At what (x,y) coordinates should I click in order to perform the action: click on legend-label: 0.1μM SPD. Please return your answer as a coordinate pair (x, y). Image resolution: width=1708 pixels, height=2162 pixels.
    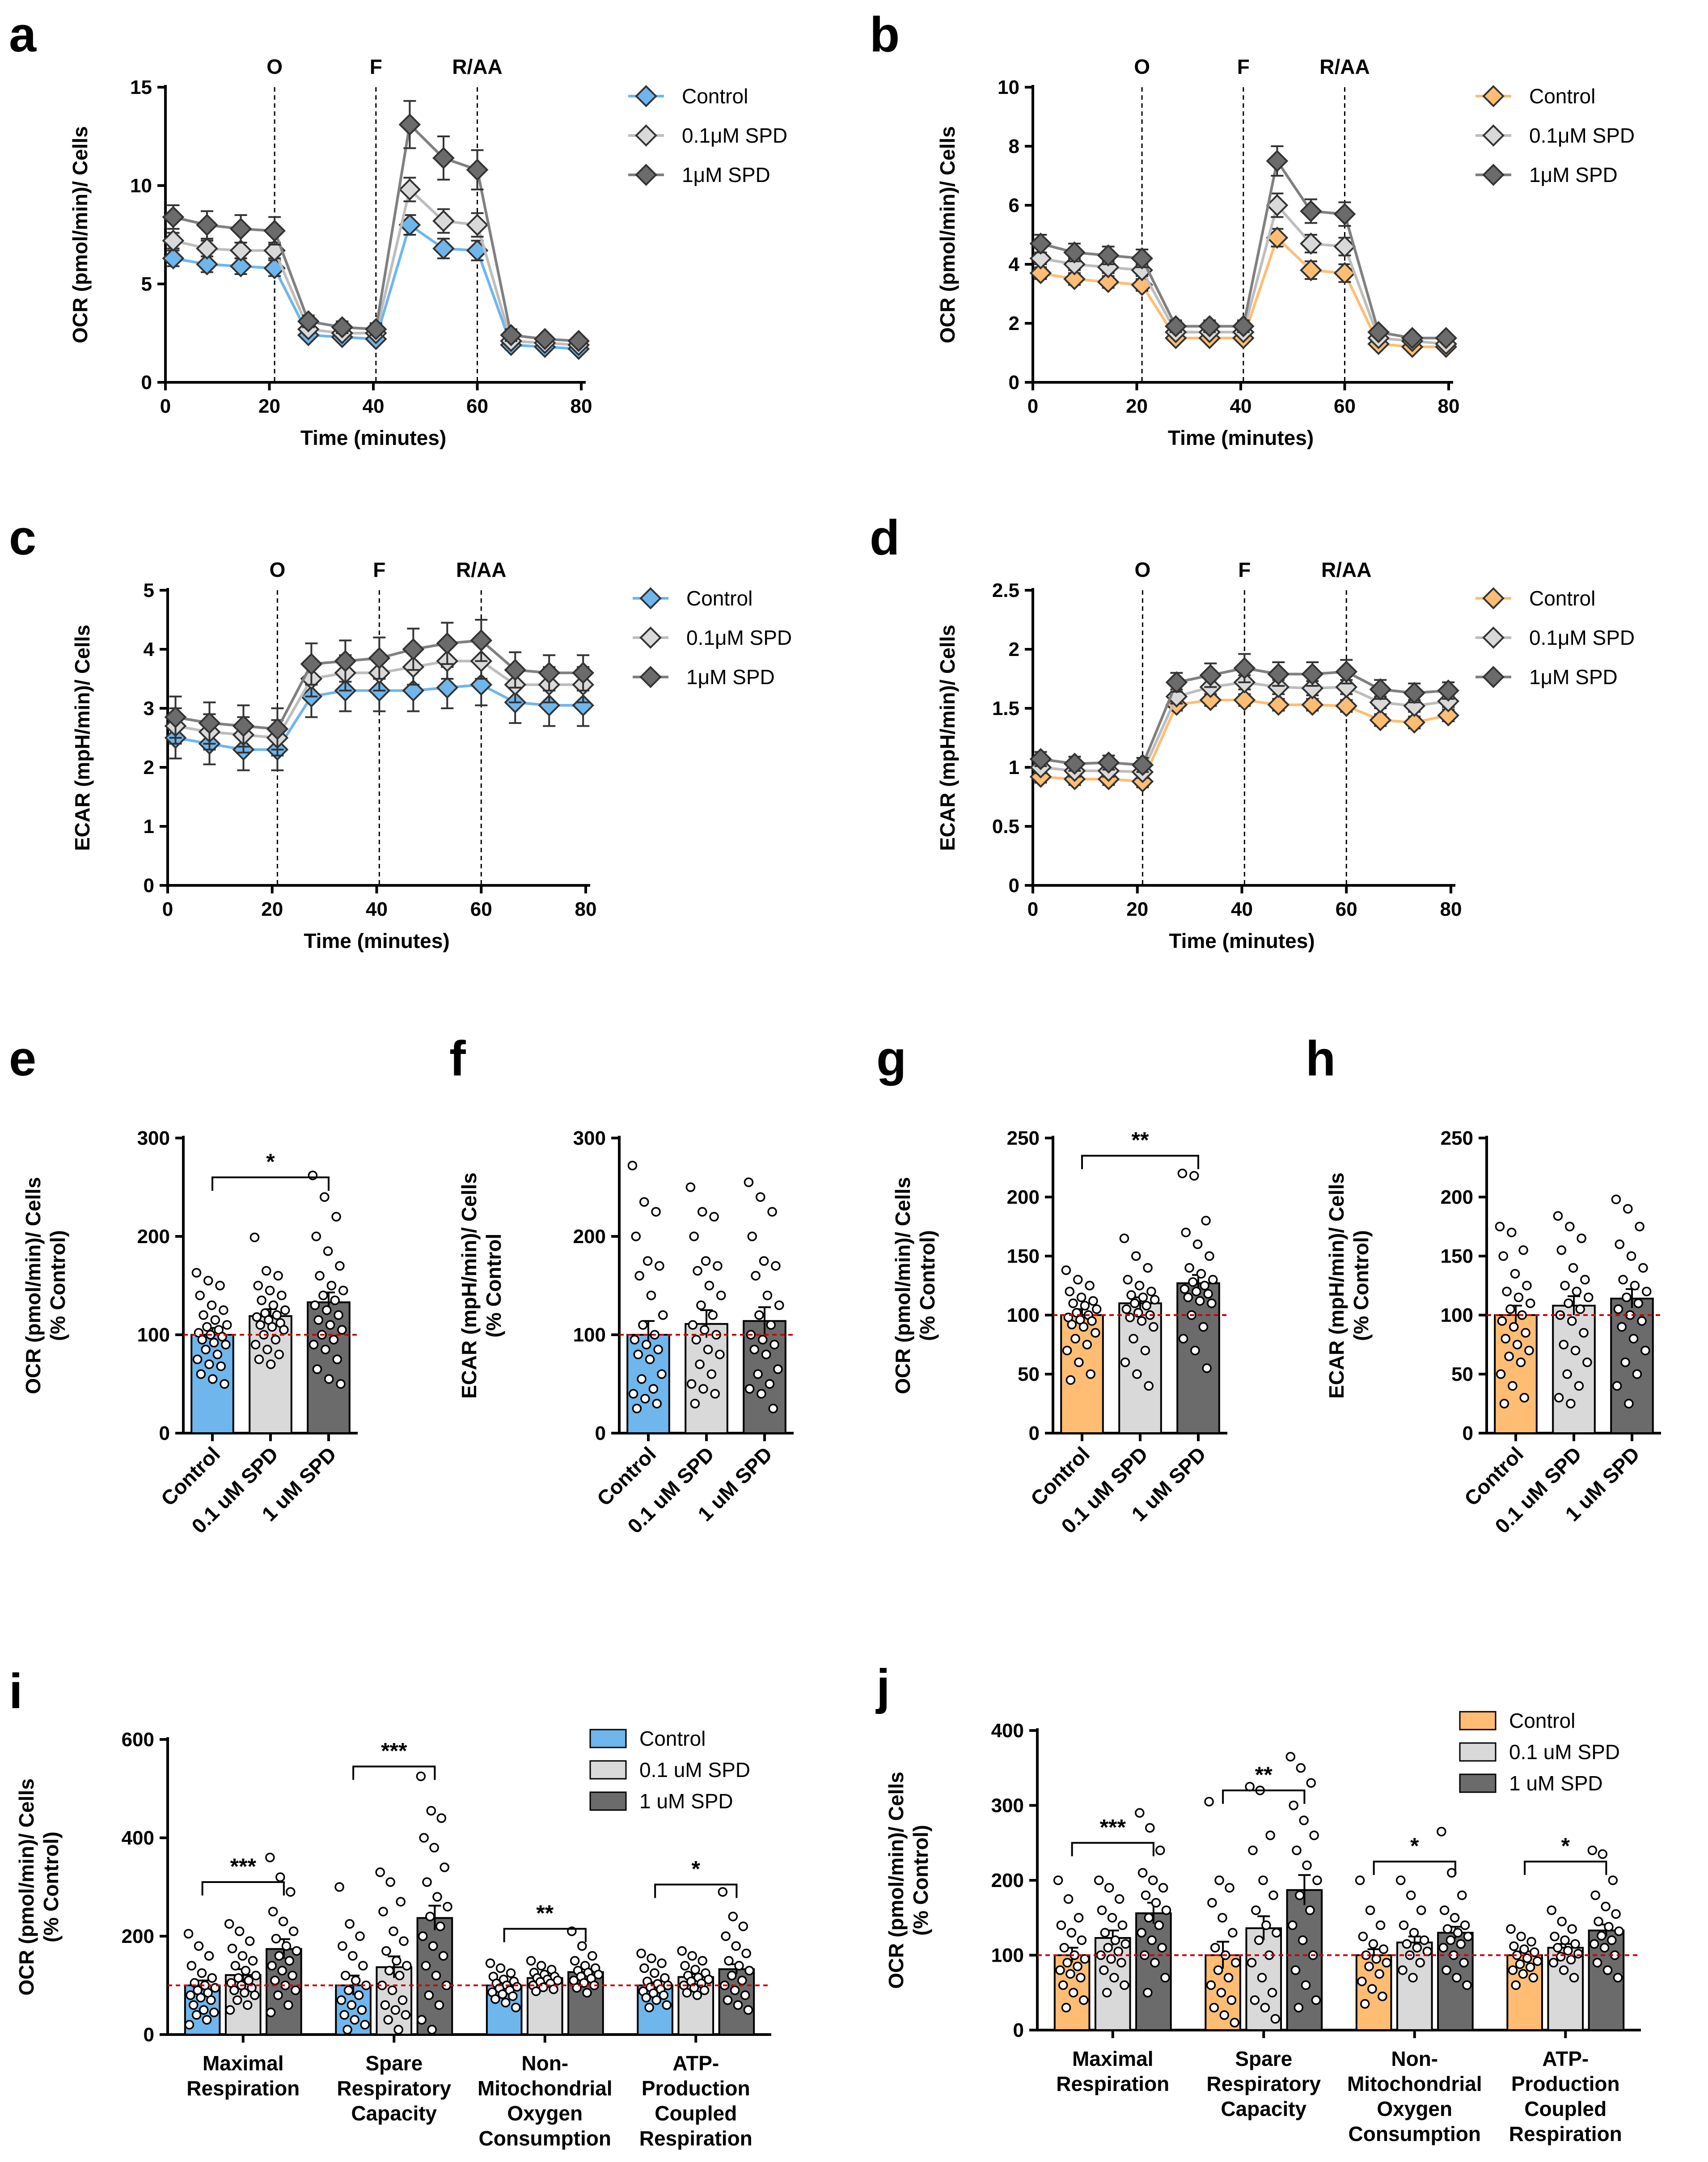
    Looking at the image, I should click on (1582, 135).